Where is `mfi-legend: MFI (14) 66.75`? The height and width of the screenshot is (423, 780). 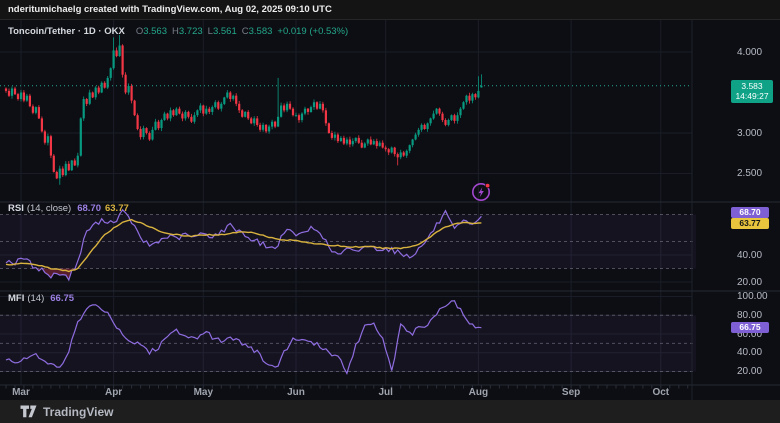
mfi-legend: MFI (14) 66.75 is located at coordinates (43, 298).